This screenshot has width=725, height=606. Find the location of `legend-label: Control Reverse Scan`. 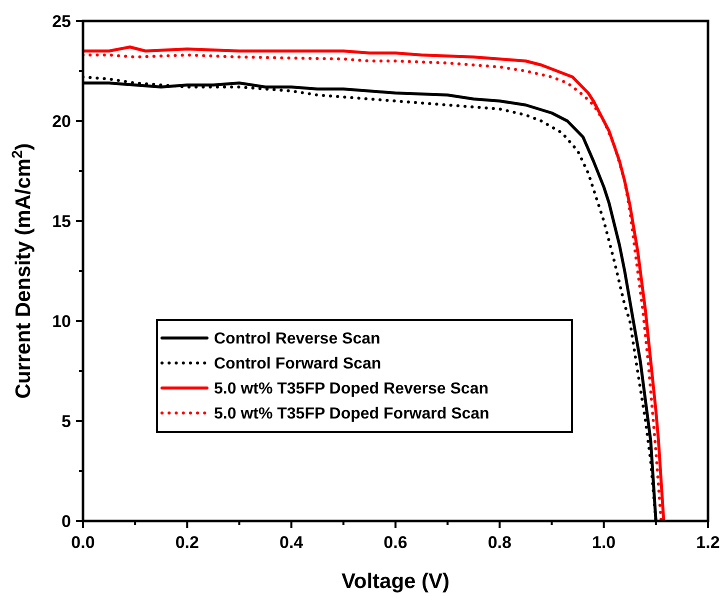

legend-label: Control Reverse Scan is located at coordinates (297, 339).